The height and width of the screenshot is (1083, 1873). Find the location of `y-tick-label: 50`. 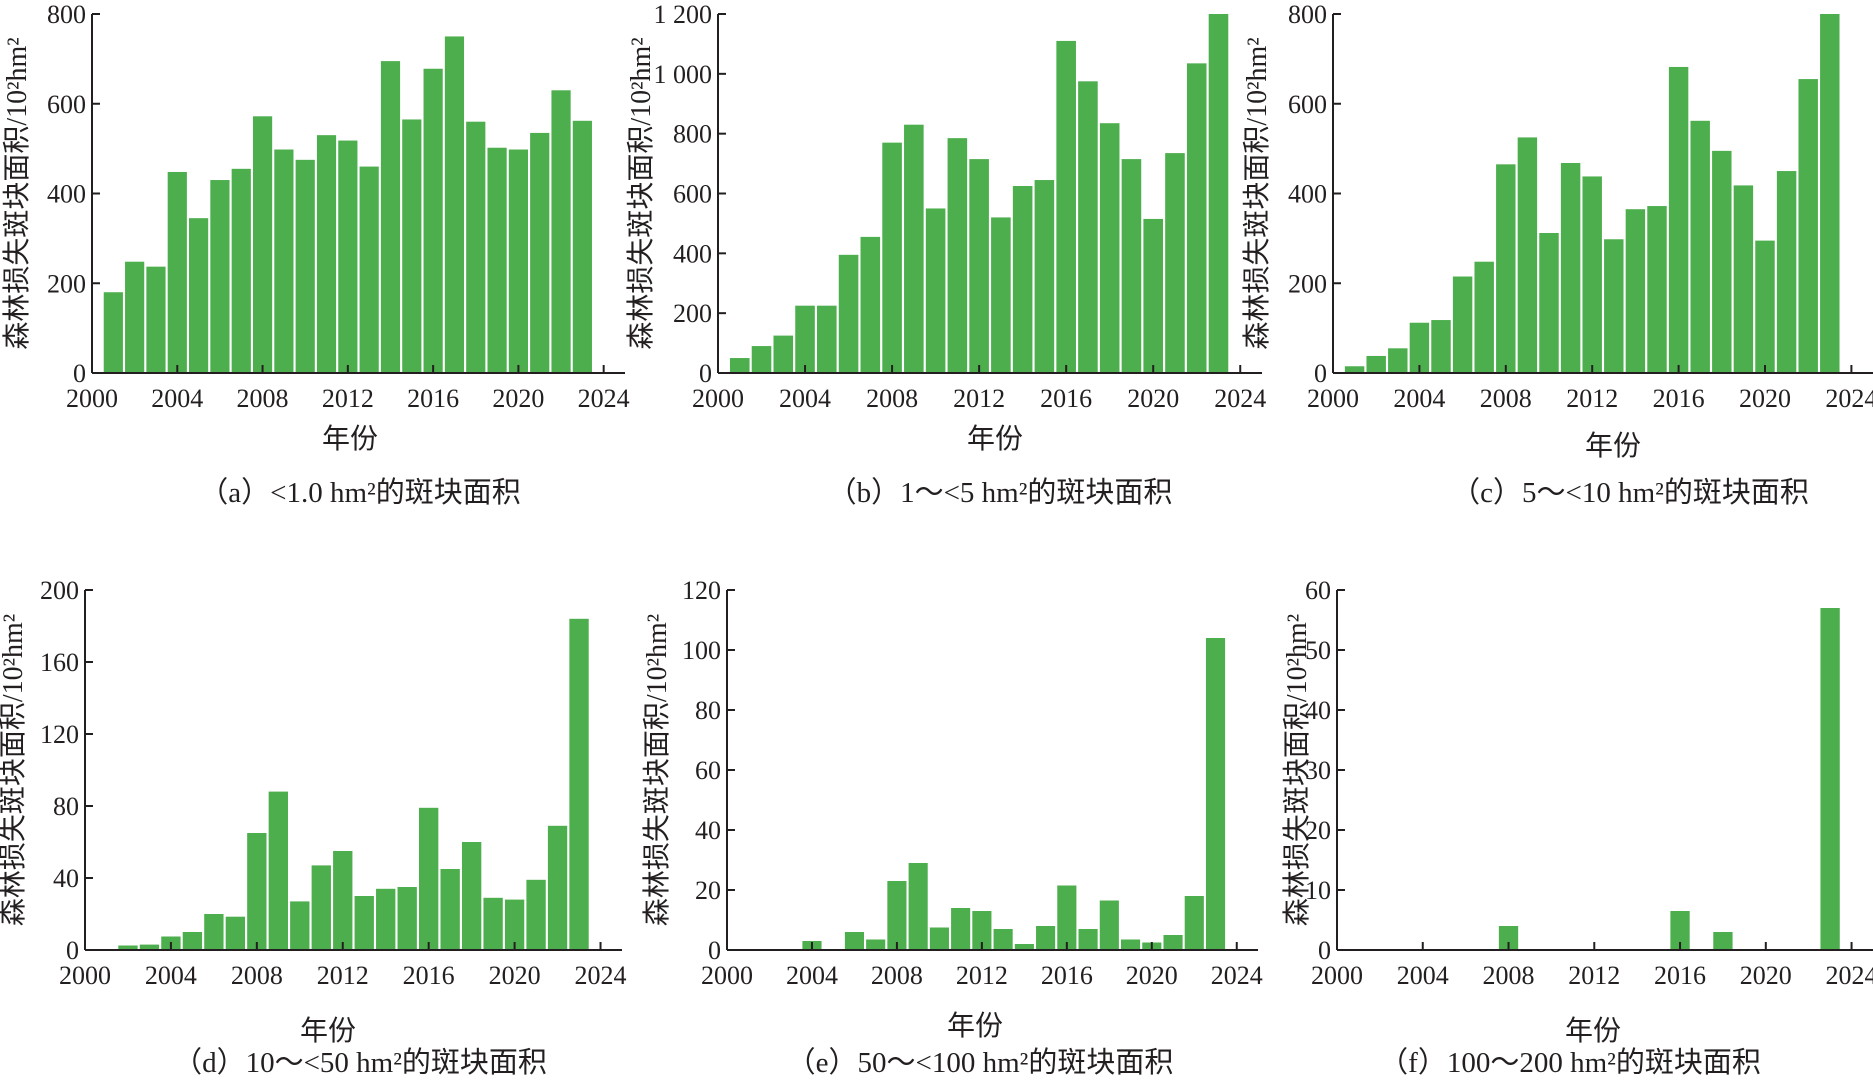

y-tick-label: 50 is located at coordinates (1318, 650).